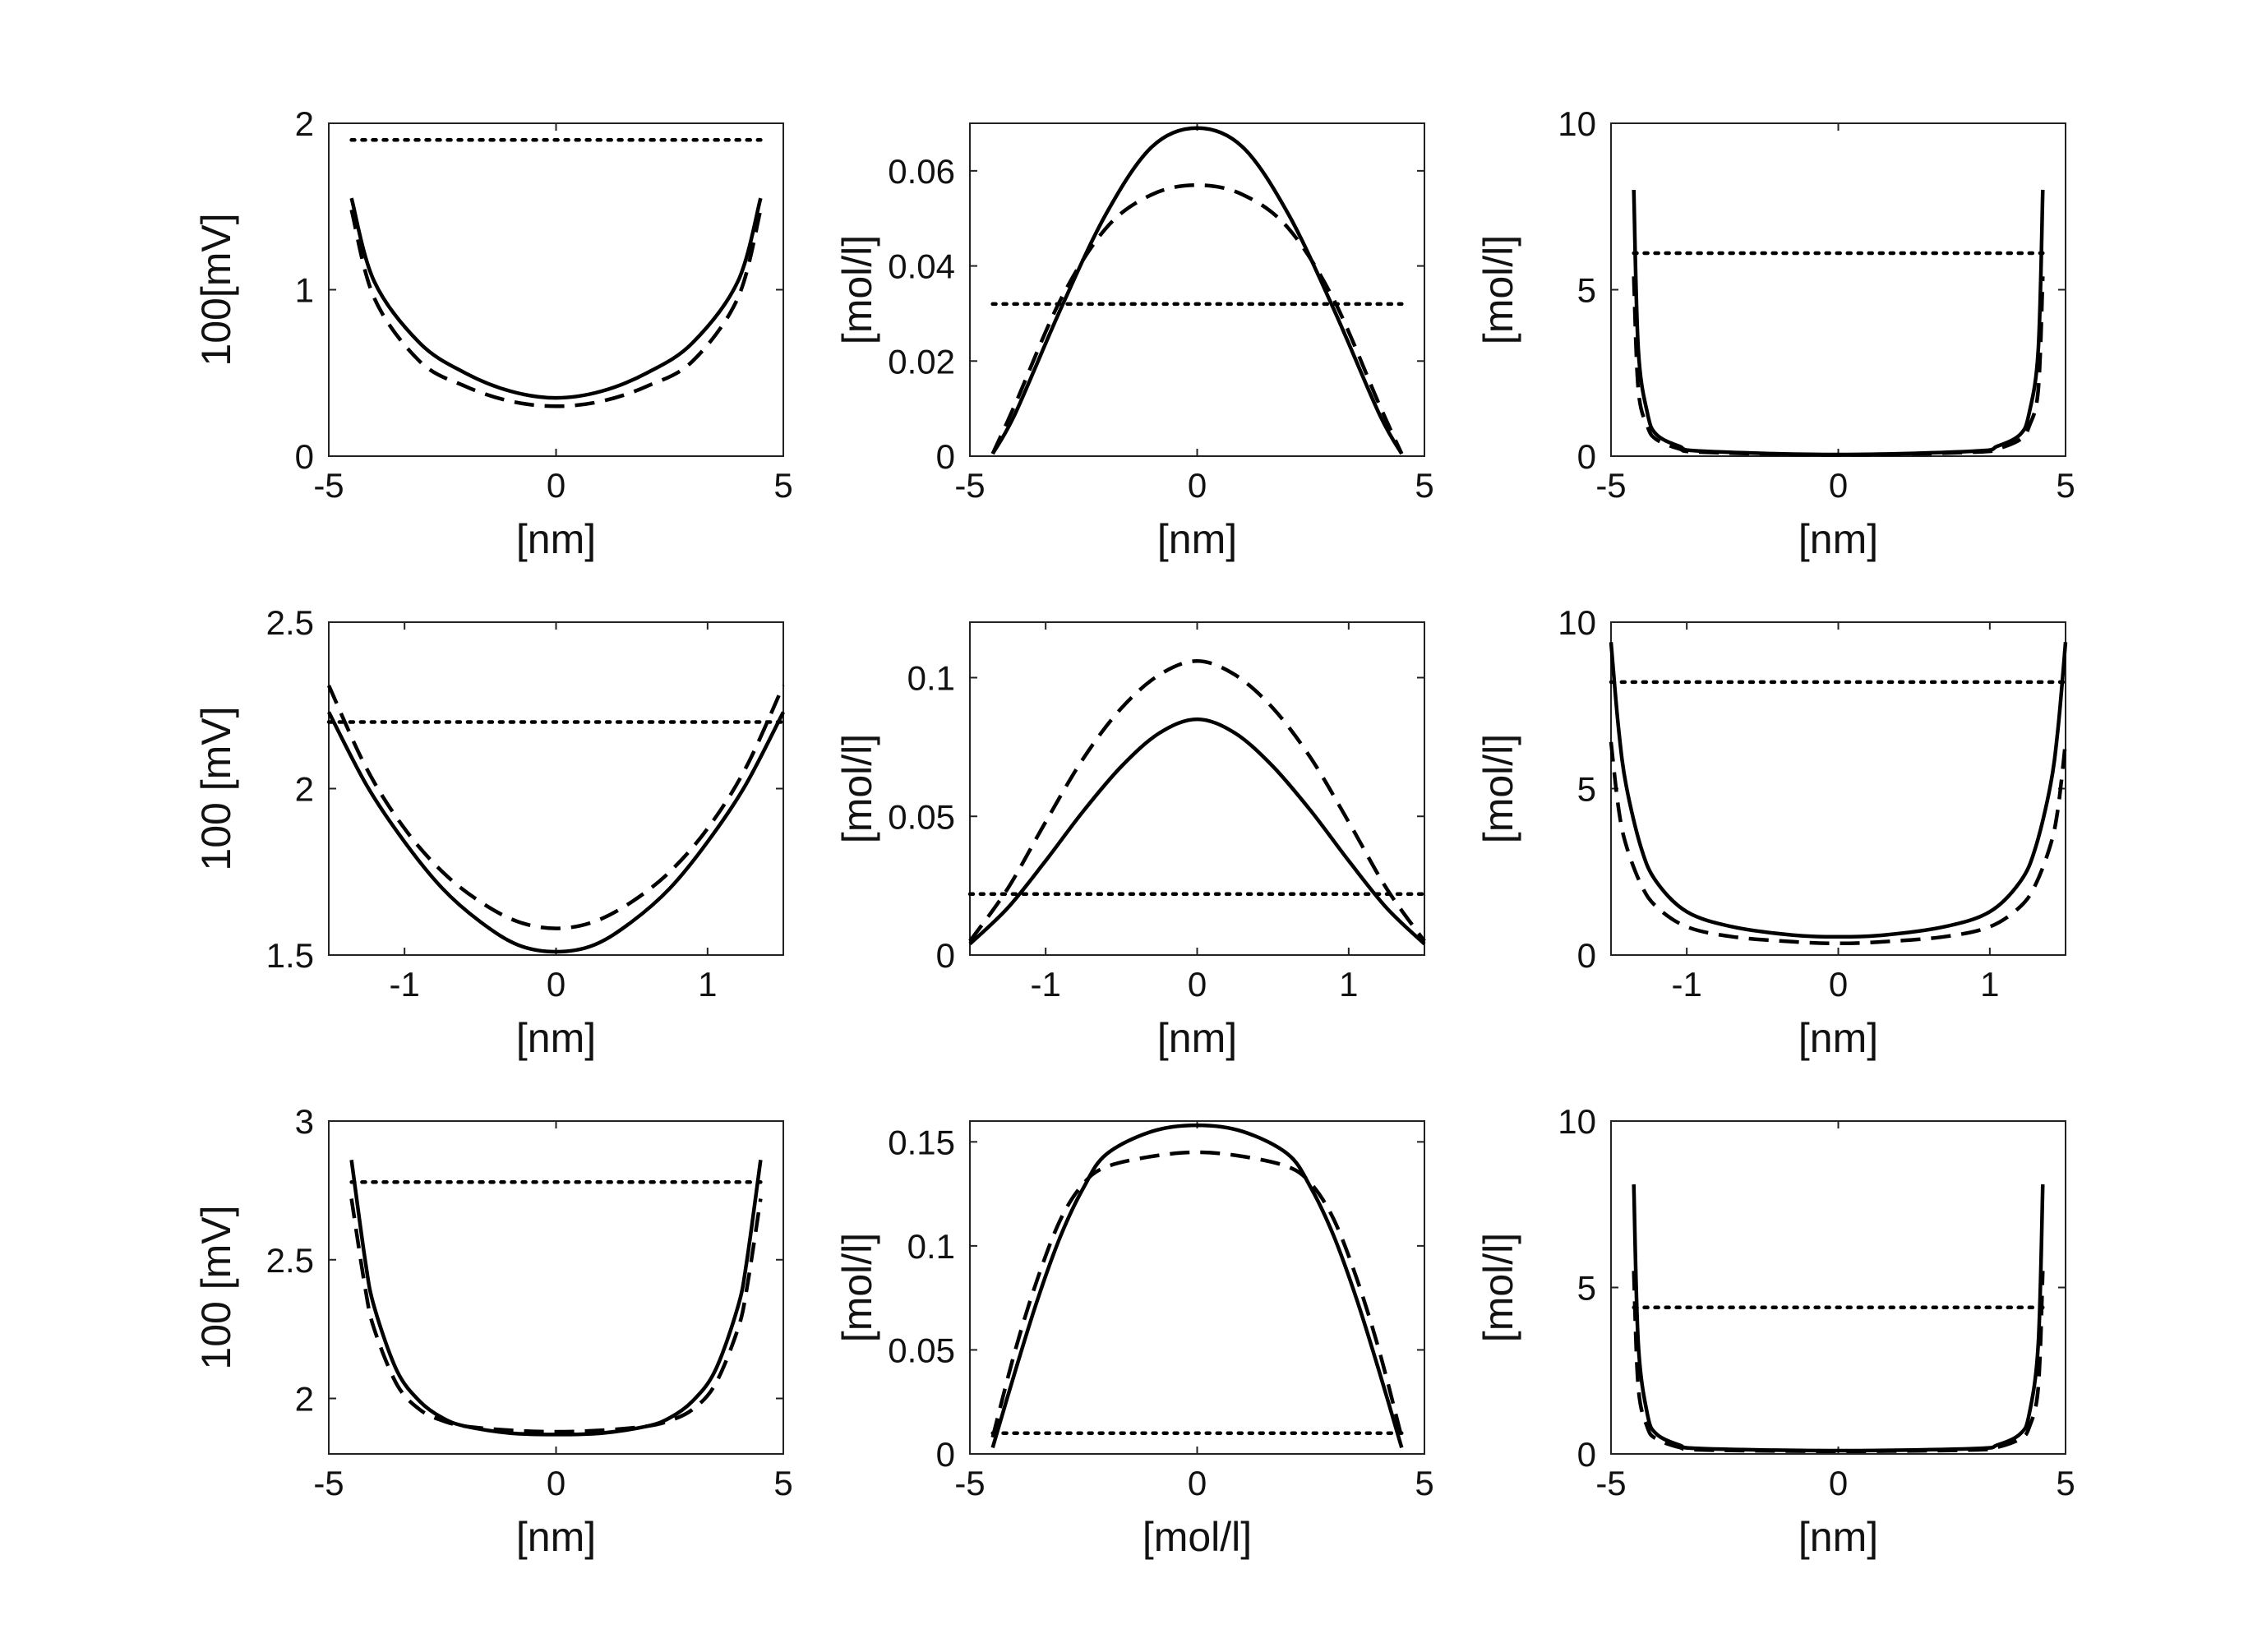 The height and width of the screenshot is (1652, 2262). I want to click on subplot-2: -5 0 500.020.040.06[nm][mol/l], so click(1134, 342).